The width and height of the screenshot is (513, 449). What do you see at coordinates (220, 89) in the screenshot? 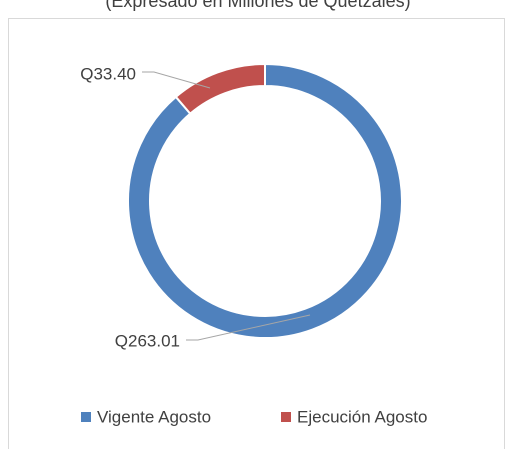
I see `donut-slice` at bounding box center [220, 89].